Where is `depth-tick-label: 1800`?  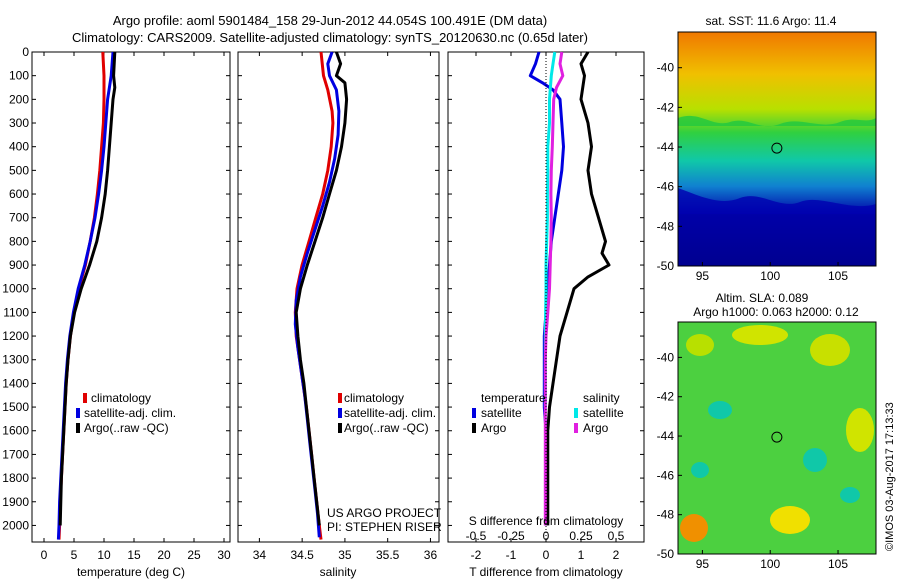
depth-tick-label: 1800 is located at coordinates (15, 478).